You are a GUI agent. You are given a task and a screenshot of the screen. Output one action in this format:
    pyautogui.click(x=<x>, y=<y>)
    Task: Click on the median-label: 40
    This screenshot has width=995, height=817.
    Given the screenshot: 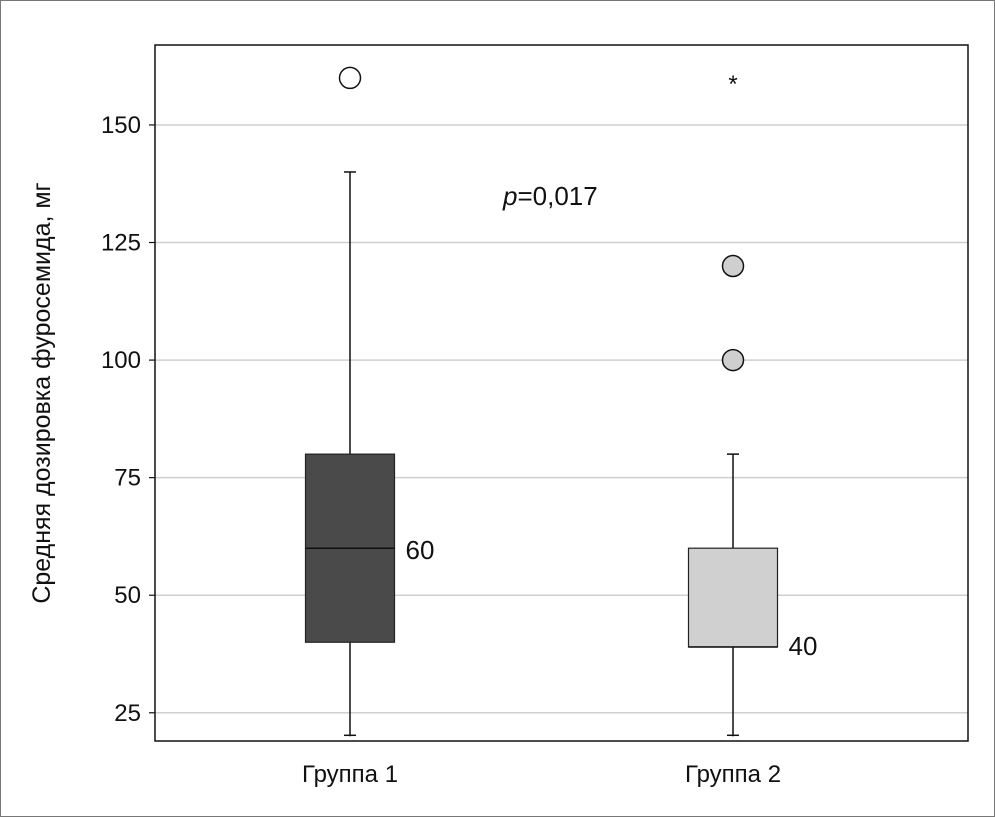 What is the action you would take?
    pyautogui.click(x=803, y=646)
    